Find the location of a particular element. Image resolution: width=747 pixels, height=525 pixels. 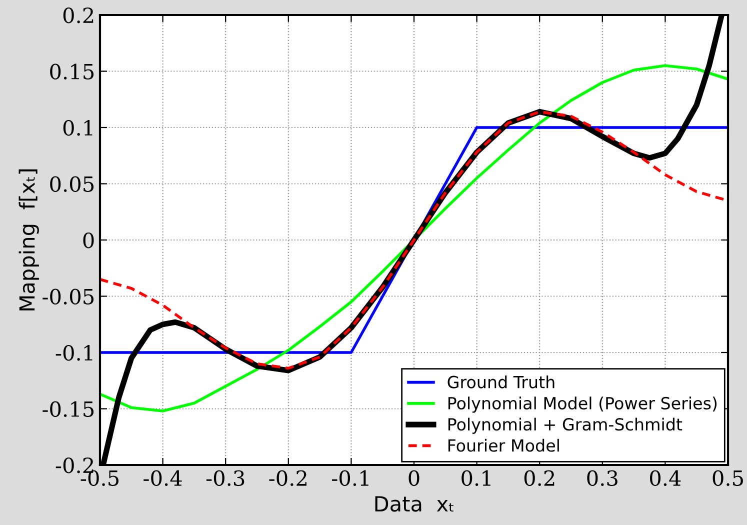

x-tick-label: 0.3 is located at coordinates (602, 478).